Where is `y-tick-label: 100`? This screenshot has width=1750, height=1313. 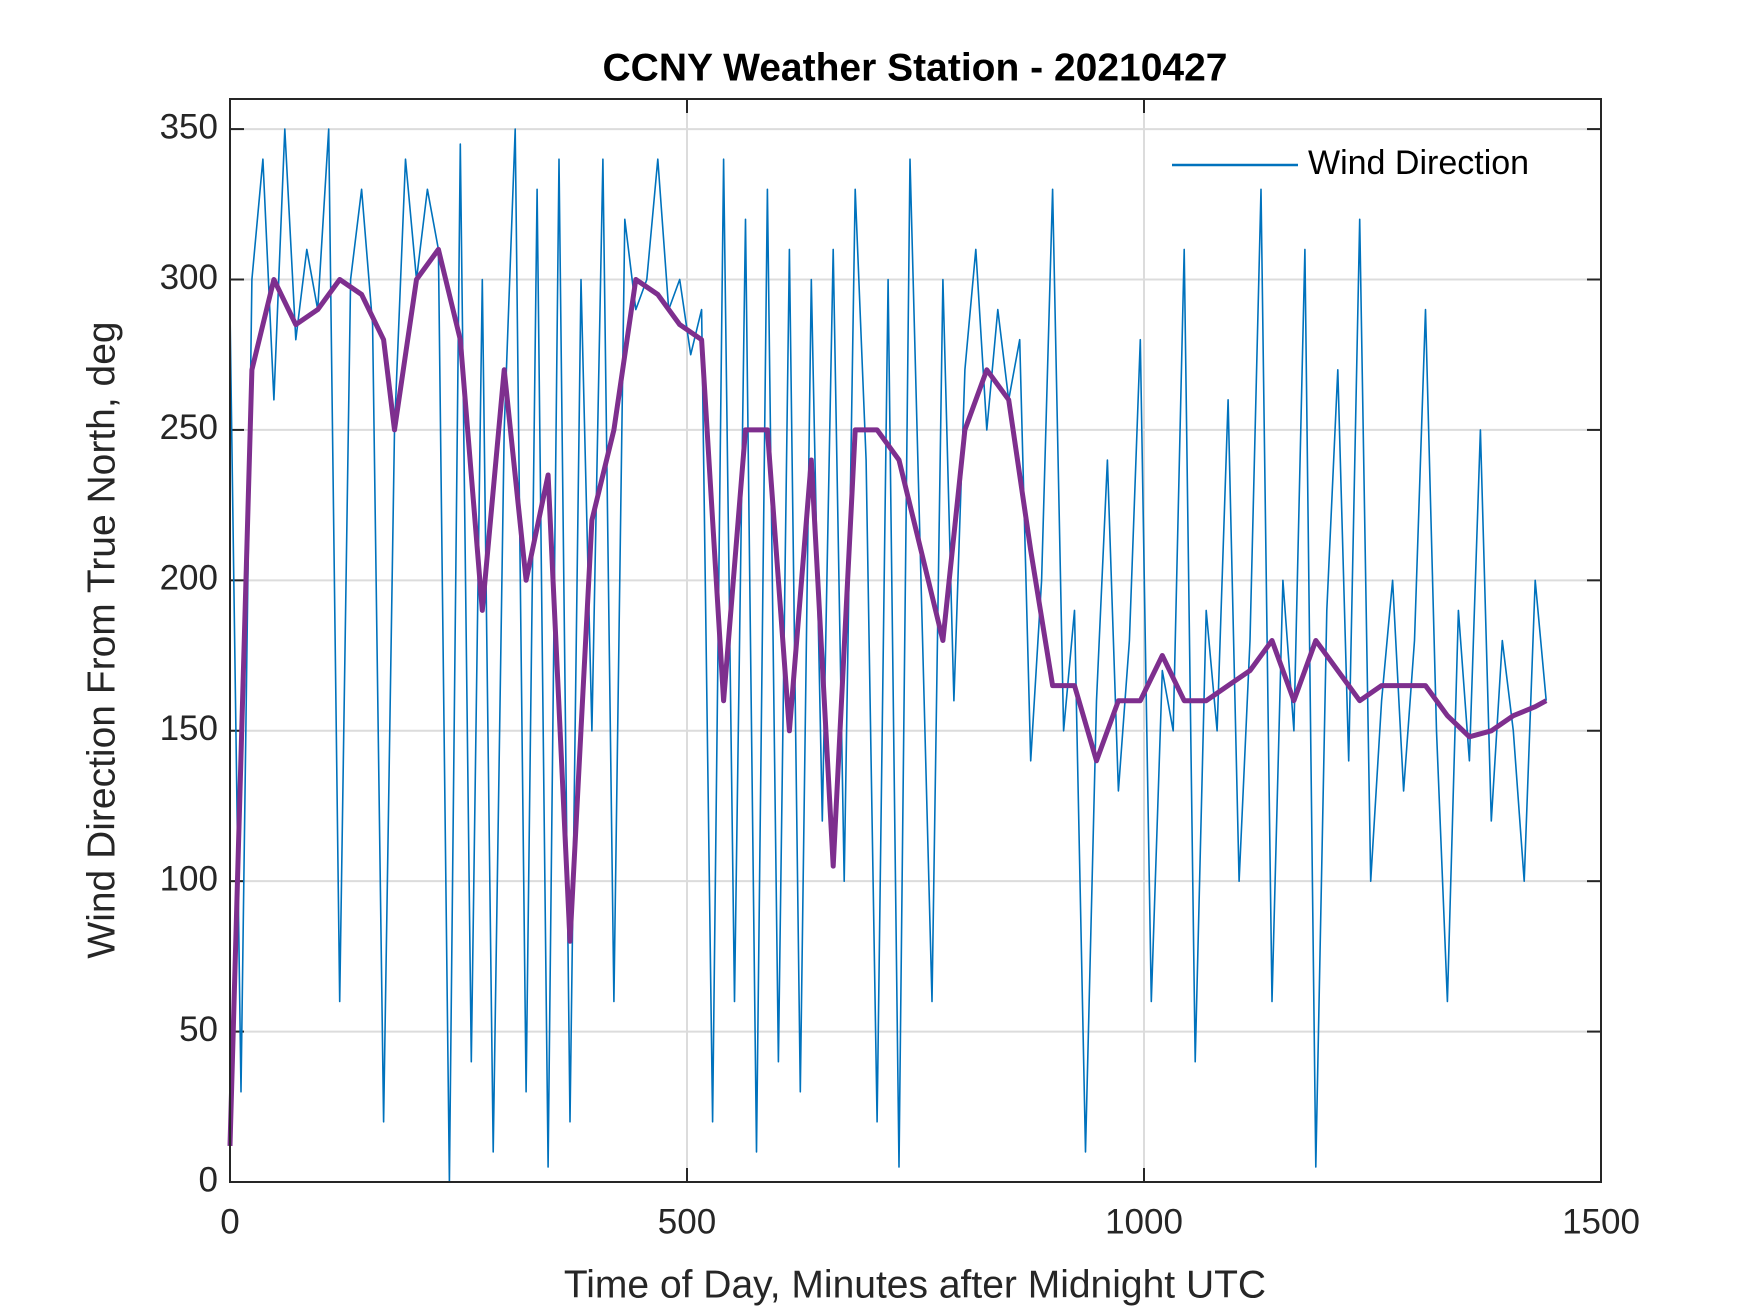 y-tick-label: 100 is located at coordinates (189, 878).